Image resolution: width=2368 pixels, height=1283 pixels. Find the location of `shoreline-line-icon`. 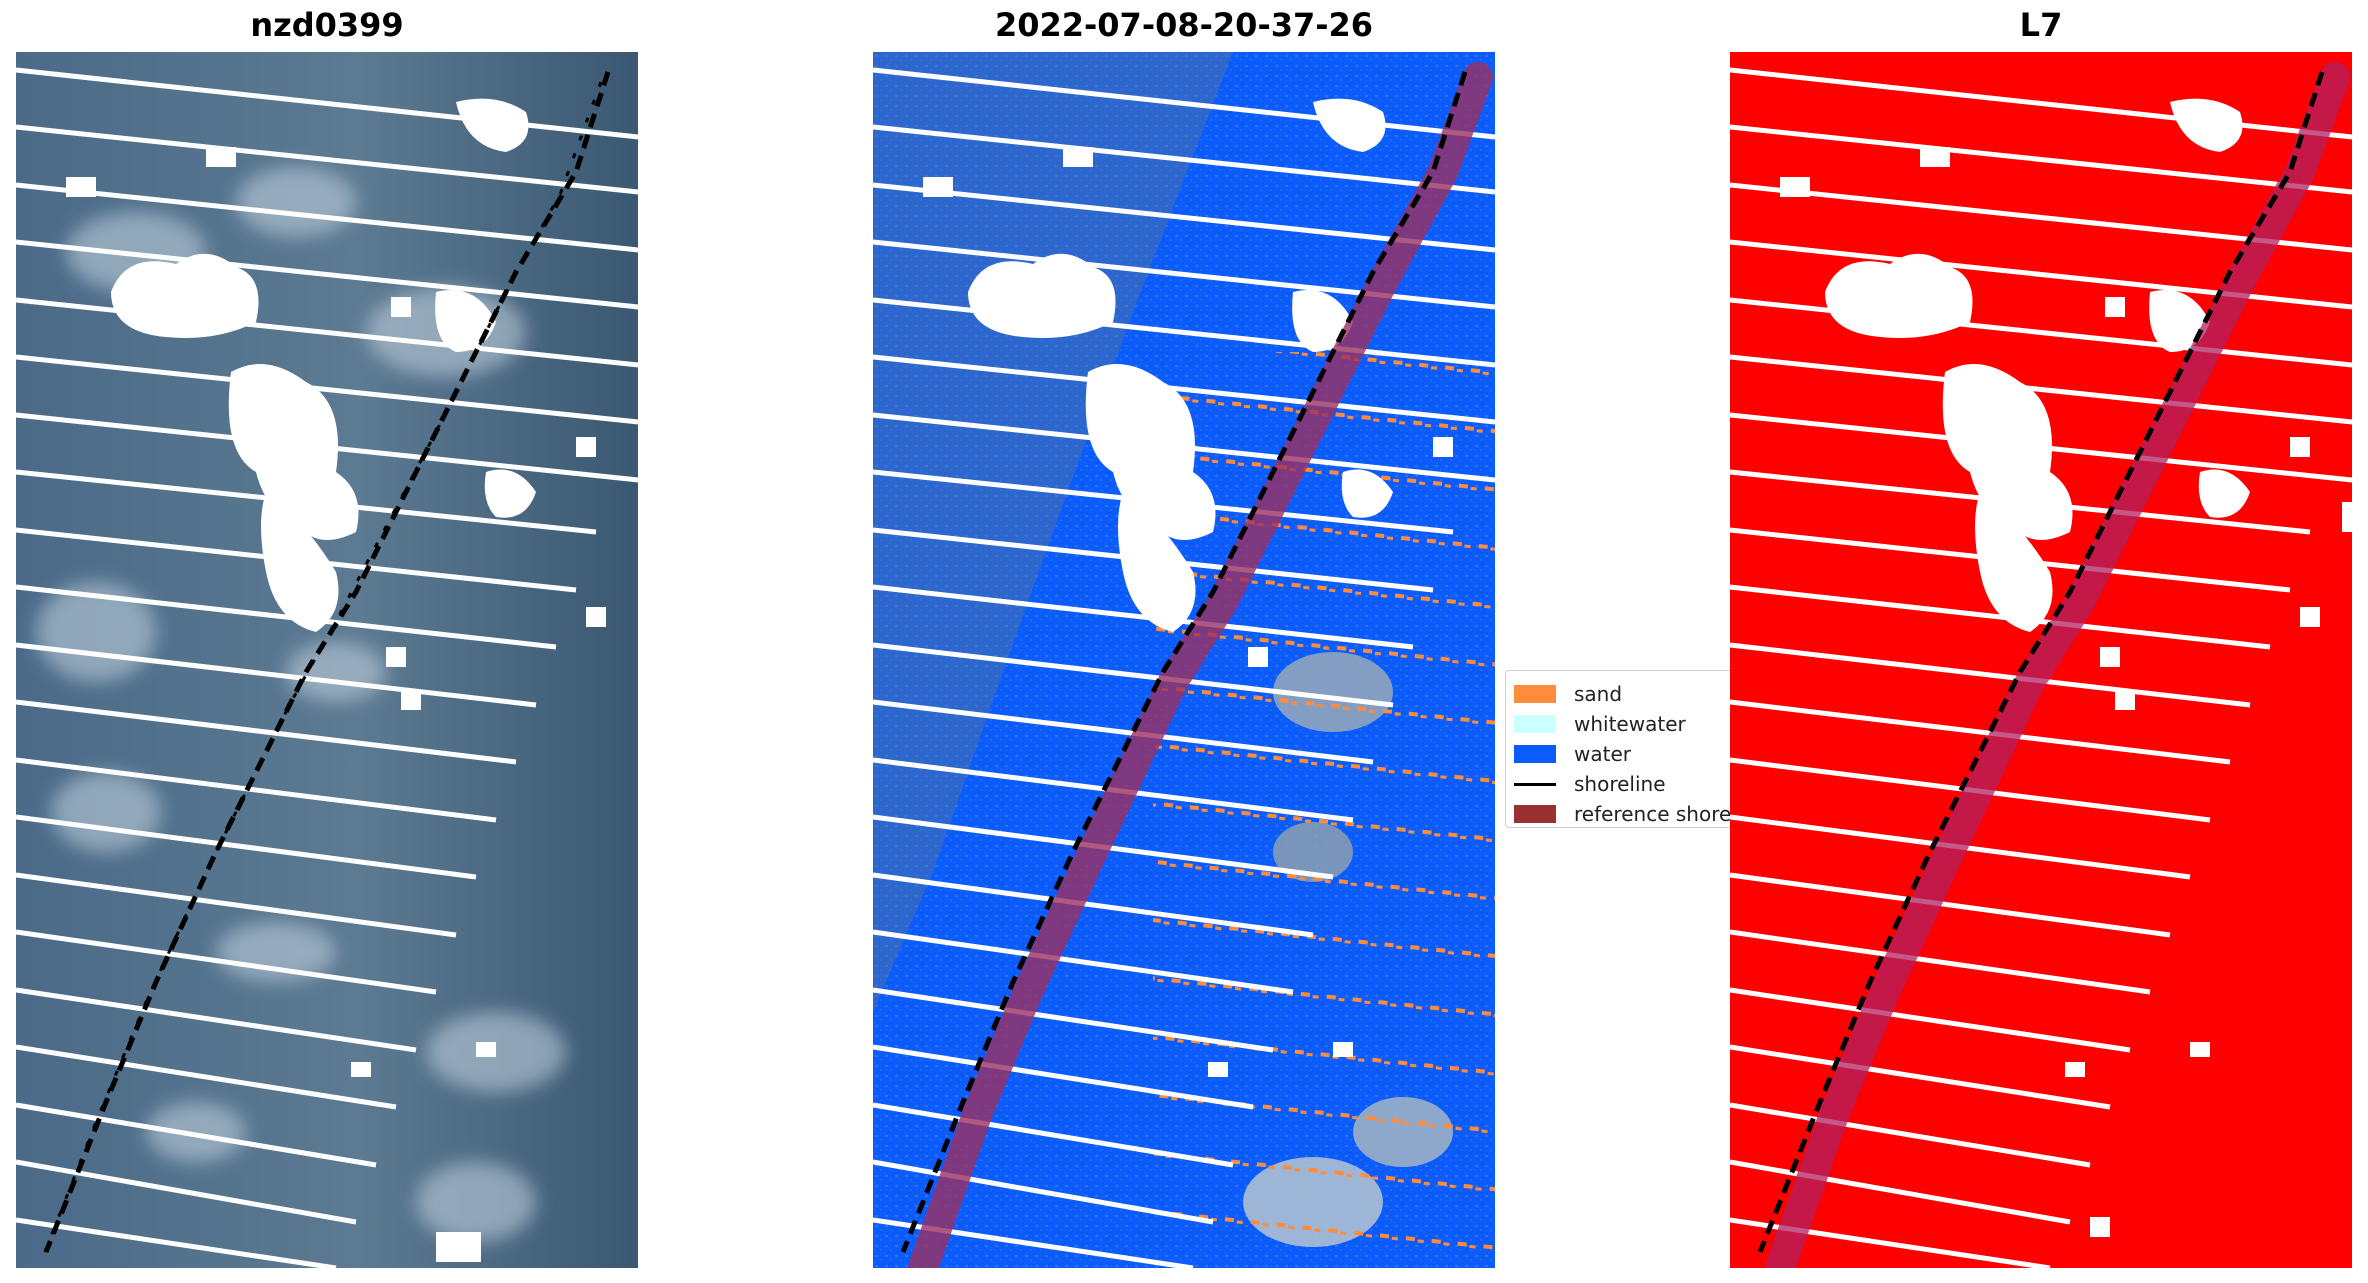

shoreline-line-icon is located at coordinates (1535, 784).